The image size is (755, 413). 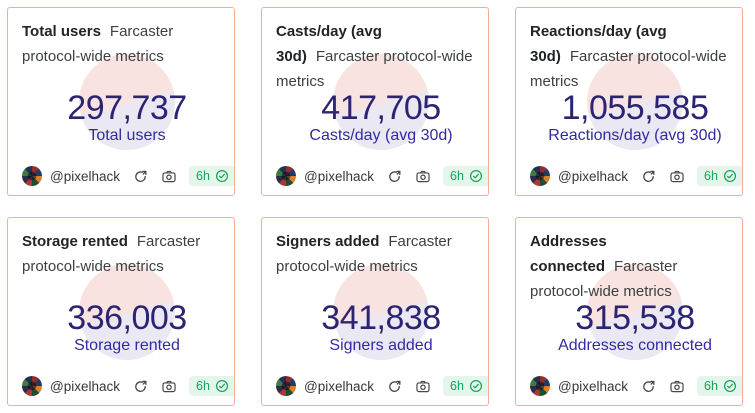 I want to click on stat-block: 417,705 Casts/day (avg 30d), so click(x=378, y=117).